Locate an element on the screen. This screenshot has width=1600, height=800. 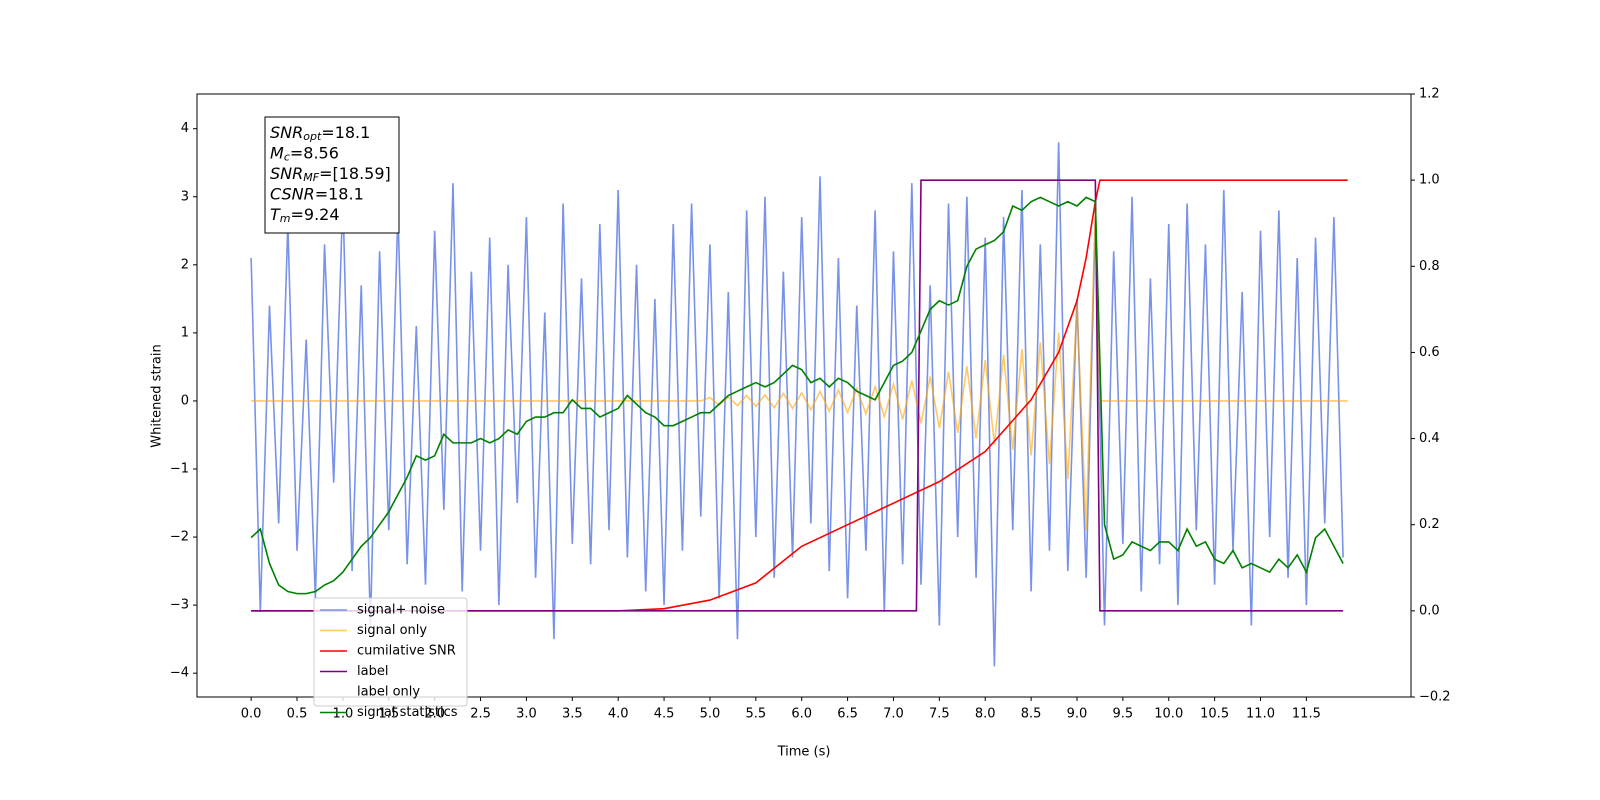
y-axis-label: Whitened strain is located at coordinates (157, 395).